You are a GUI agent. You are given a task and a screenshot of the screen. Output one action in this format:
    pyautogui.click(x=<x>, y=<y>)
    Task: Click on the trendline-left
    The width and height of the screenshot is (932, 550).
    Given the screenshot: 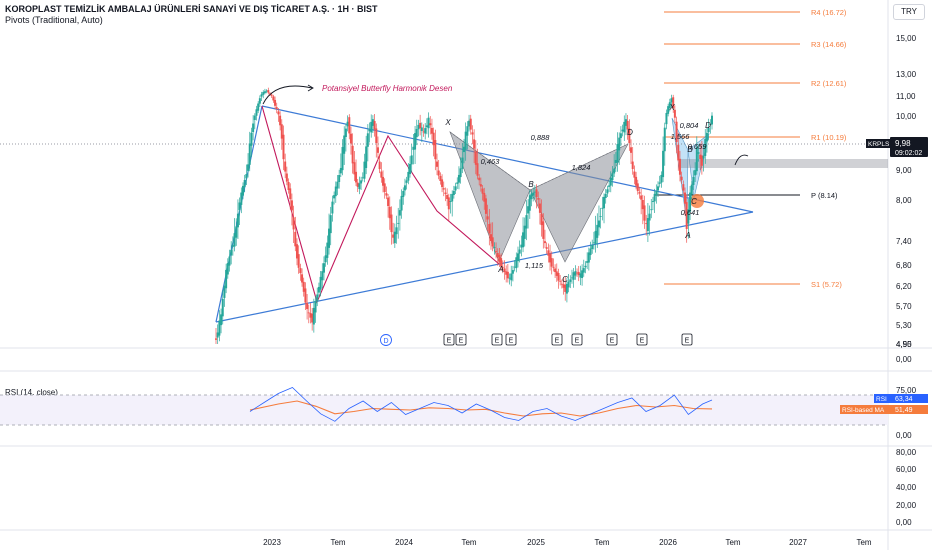 What is the action you would take?
    pyautogui.click(x=239, y=214)
    